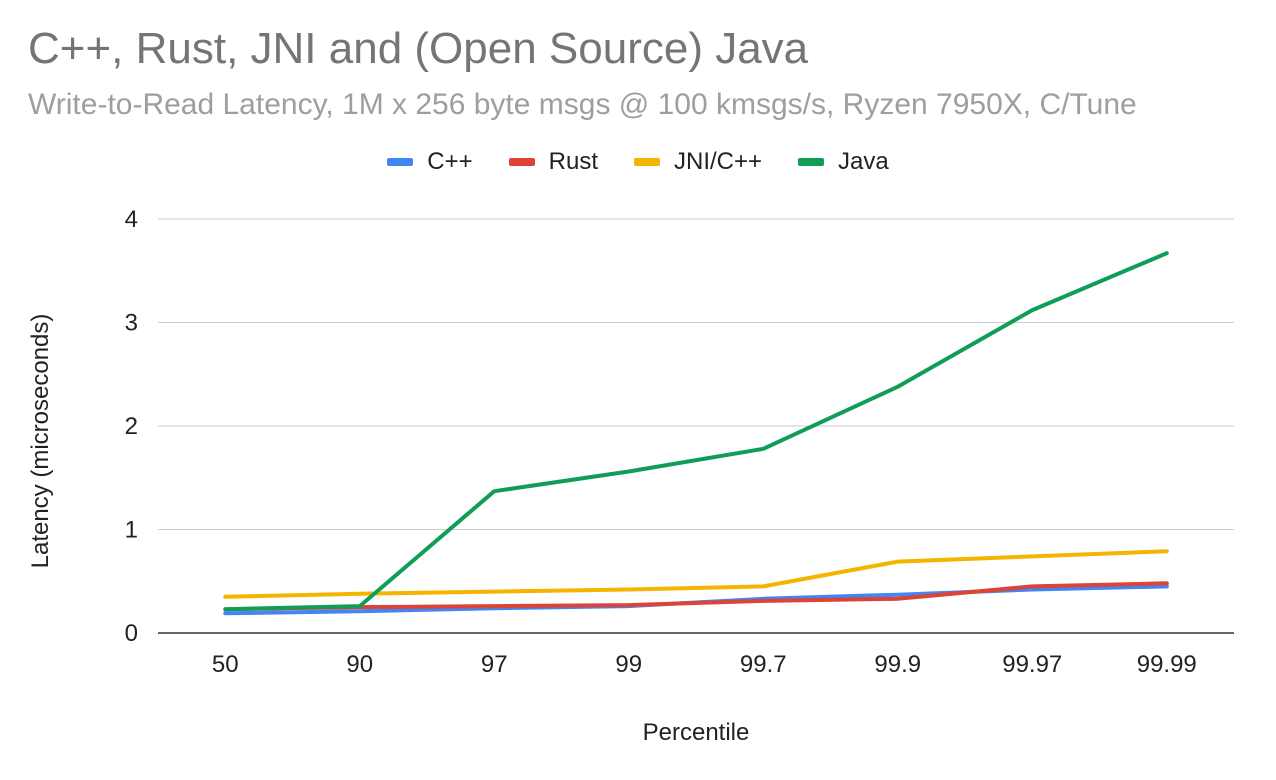 The image size is (1276, 780). I want to click on legend-item-cpp: C++, so click(430, 162).